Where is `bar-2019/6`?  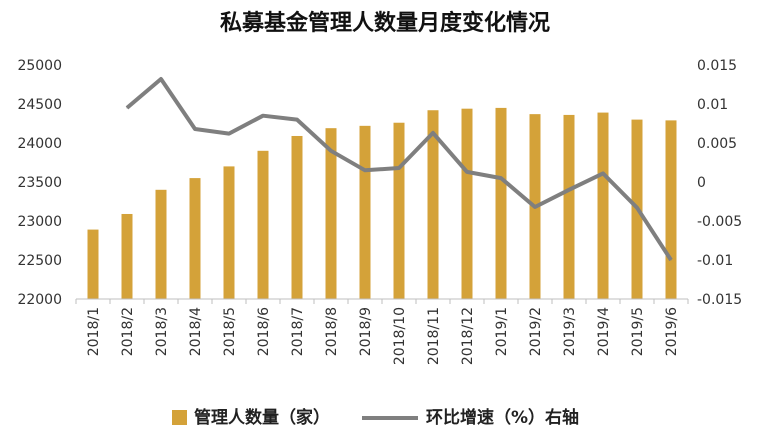
bar-2019/6 is located at coordinates (671, 209).